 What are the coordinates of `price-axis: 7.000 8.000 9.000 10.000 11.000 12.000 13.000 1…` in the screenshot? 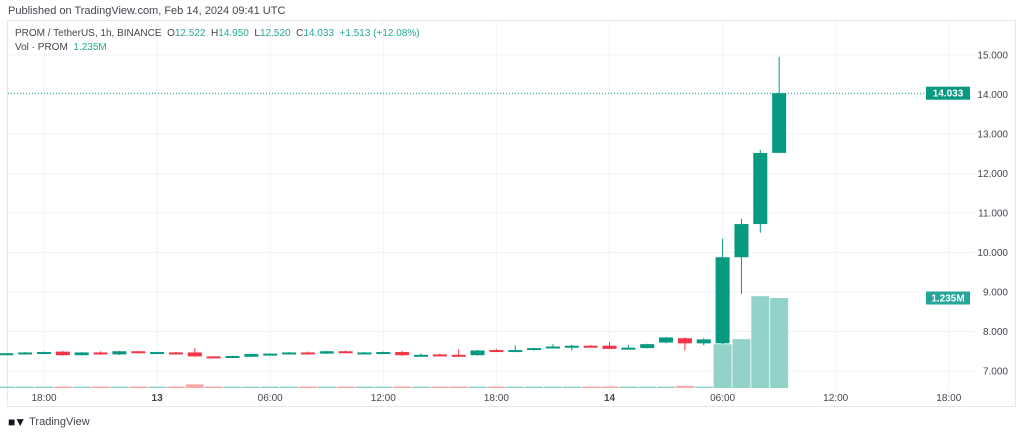 It's located at (992, 214).